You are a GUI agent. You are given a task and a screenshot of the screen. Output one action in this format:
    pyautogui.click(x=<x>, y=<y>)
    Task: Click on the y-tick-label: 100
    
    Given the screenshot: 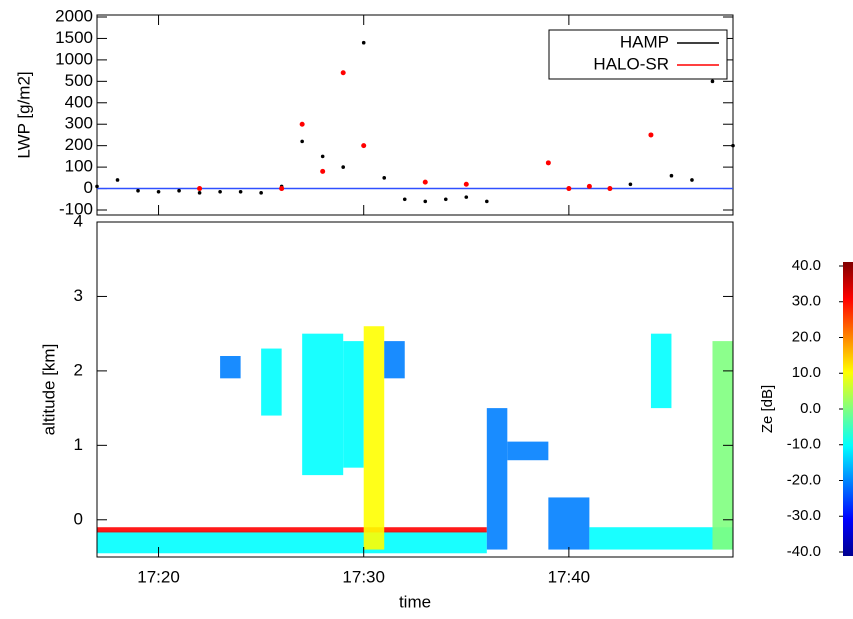 What is the action you would take?
    pyautogui.click(x=79, y=166)
    